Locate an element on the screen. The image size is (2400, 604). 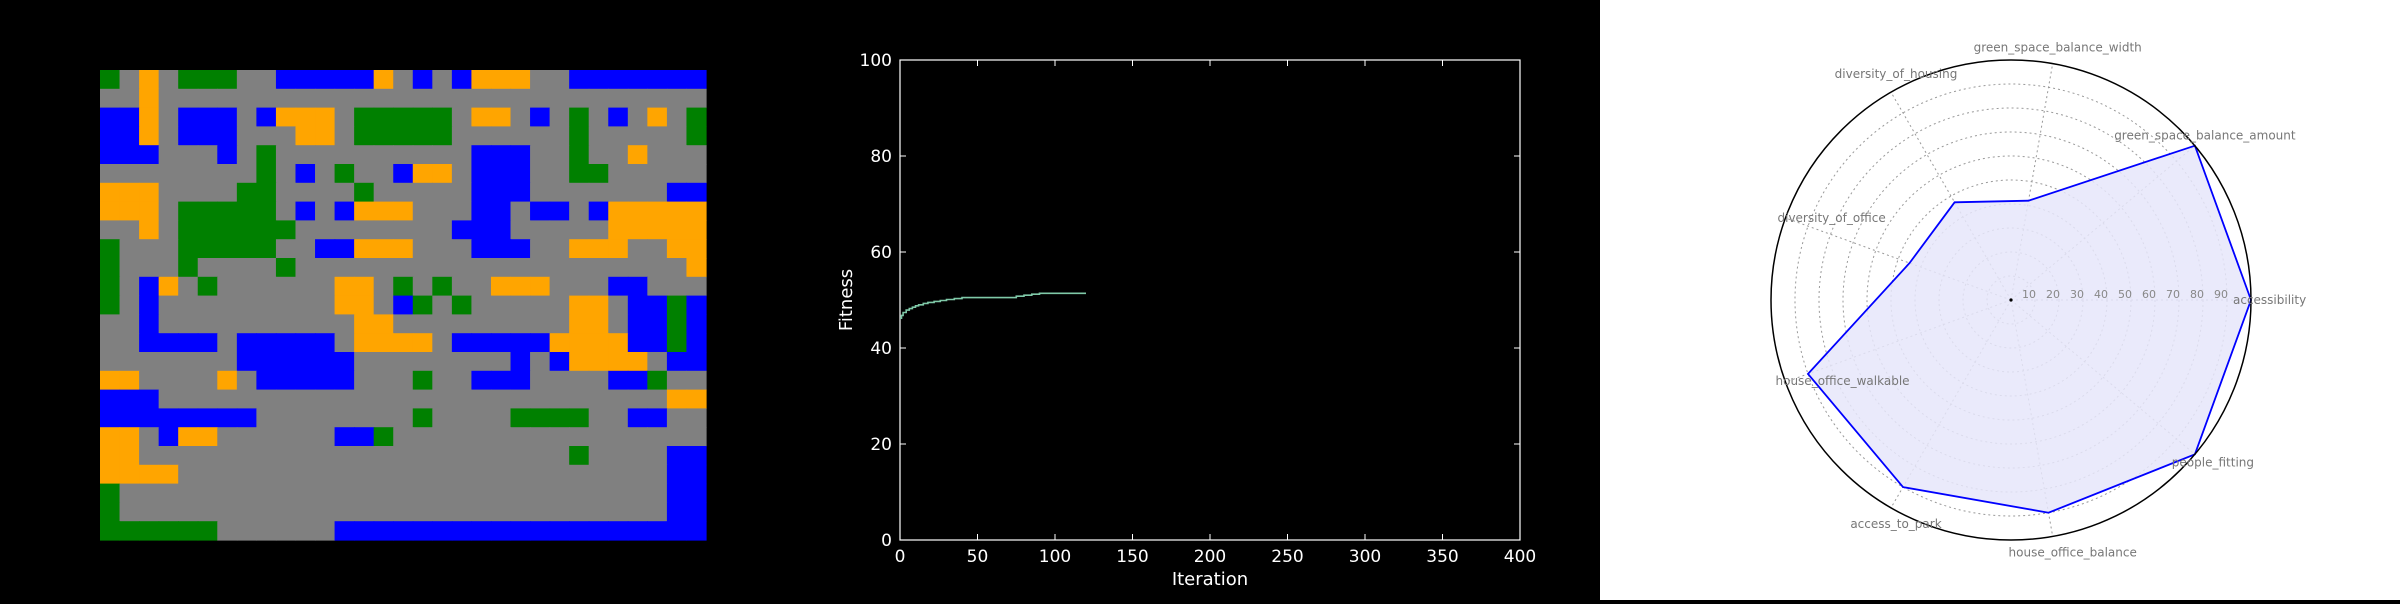
radial-tick-label: 50 is located at coordinates (2125, 294).